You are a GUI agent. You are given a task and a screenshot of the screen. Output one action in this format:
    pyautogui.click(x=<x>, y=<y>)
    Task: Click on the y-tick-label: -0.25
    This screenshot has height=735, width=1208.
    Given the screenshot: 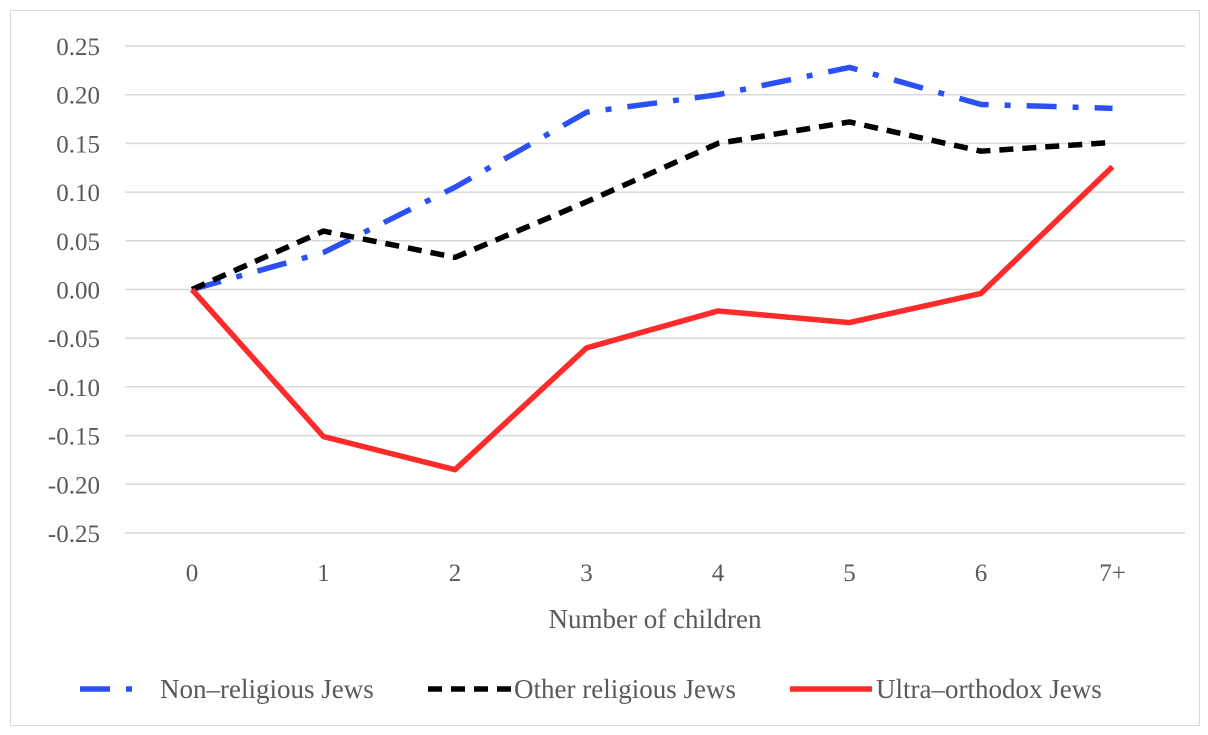 What is the action you would take?
    pyautogui.click(x=74, y=534)
    